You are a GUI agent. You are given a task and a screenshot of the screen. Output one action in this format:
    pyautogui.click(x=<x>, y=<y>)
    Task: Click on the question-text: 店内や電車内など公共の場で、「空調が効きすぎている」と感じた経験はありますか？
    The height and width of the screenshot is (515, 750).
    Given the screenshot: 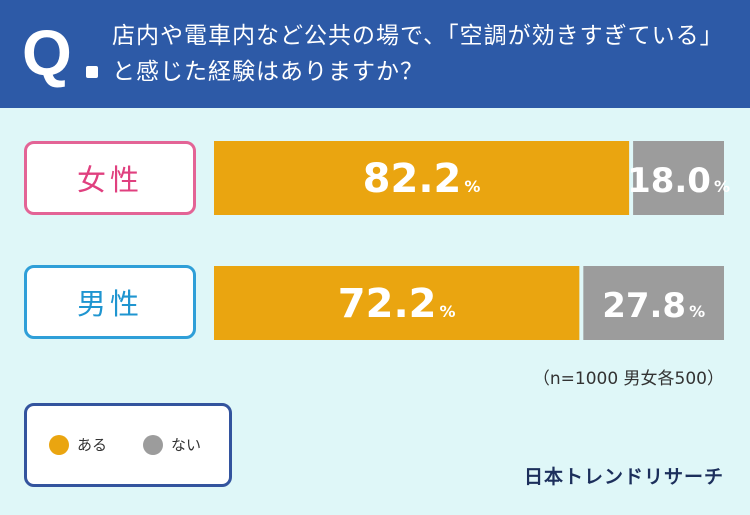 What is the action you would take?
    pyautogui.click(x=418, y=54)
    